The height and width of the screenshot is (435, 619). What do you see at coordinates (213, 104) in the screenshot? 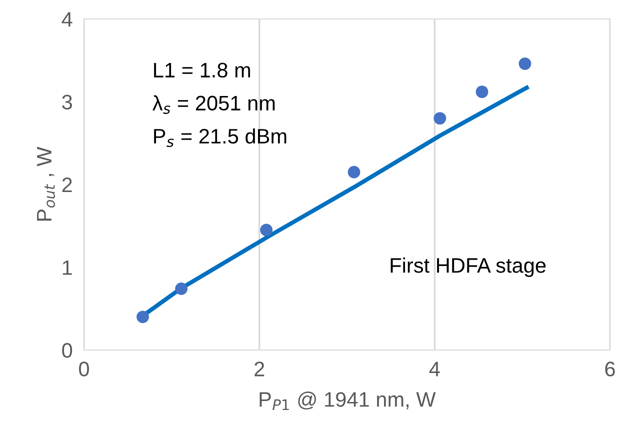
I see `annotation: λ$_{s}$ = 2051 nm` at bounding box center [213, 104].